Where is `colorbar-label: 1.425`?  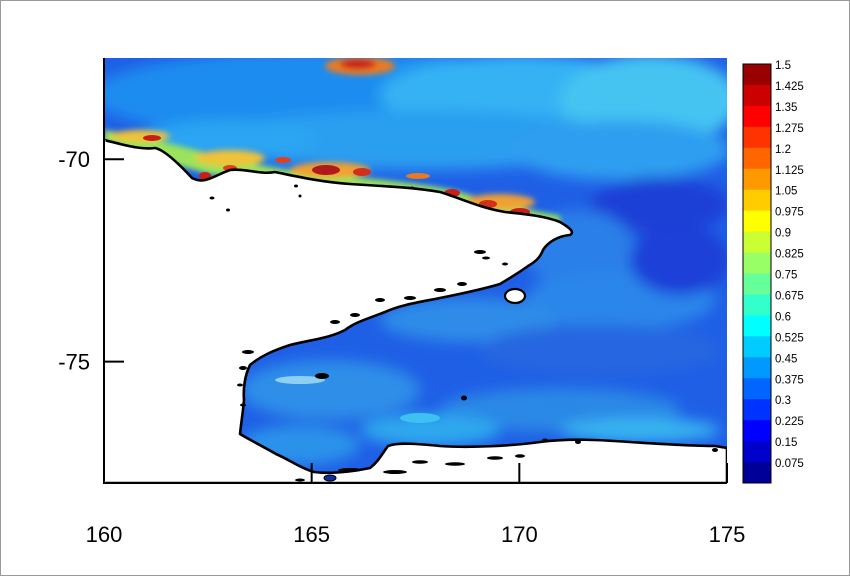 colorbar-label: 1.425 is located at coordinates (789, 87).